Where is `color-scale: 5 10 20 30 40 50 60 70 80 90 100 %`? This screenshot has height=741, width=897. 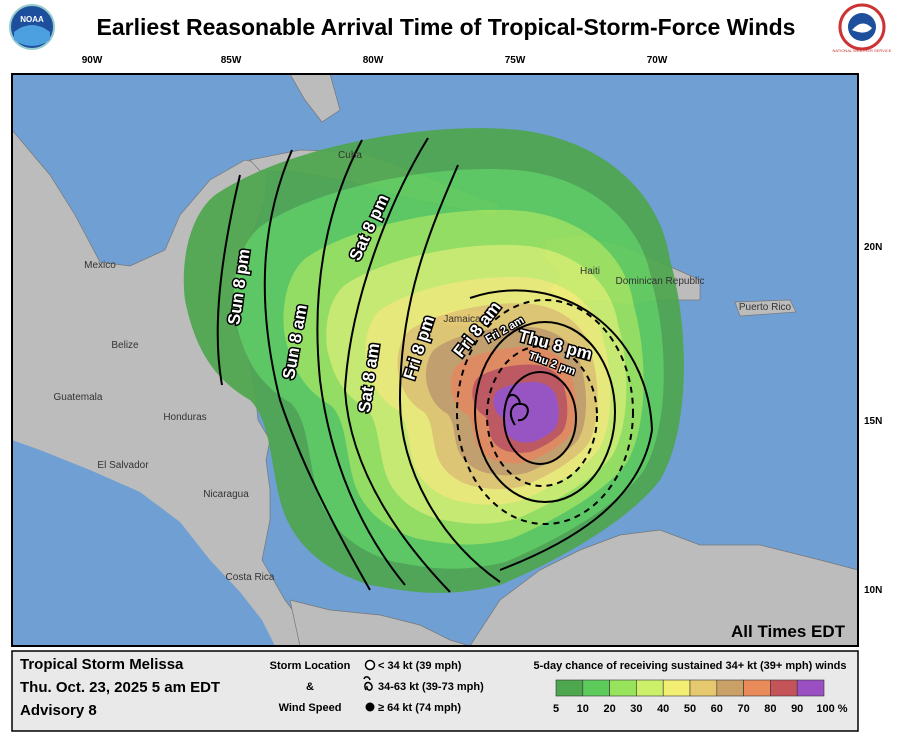
color-scale: 5 10 20 30 40 50 60 70 80 90 100 % is located at coordinates (700, 697).